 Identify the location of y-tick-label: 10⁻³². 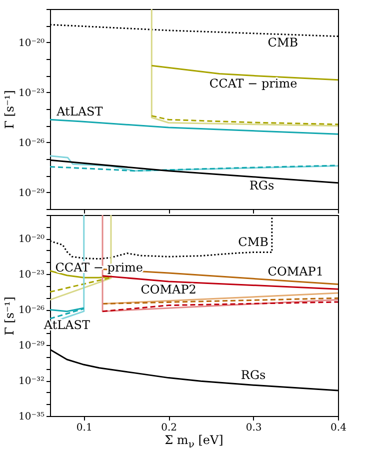
(31, 382).